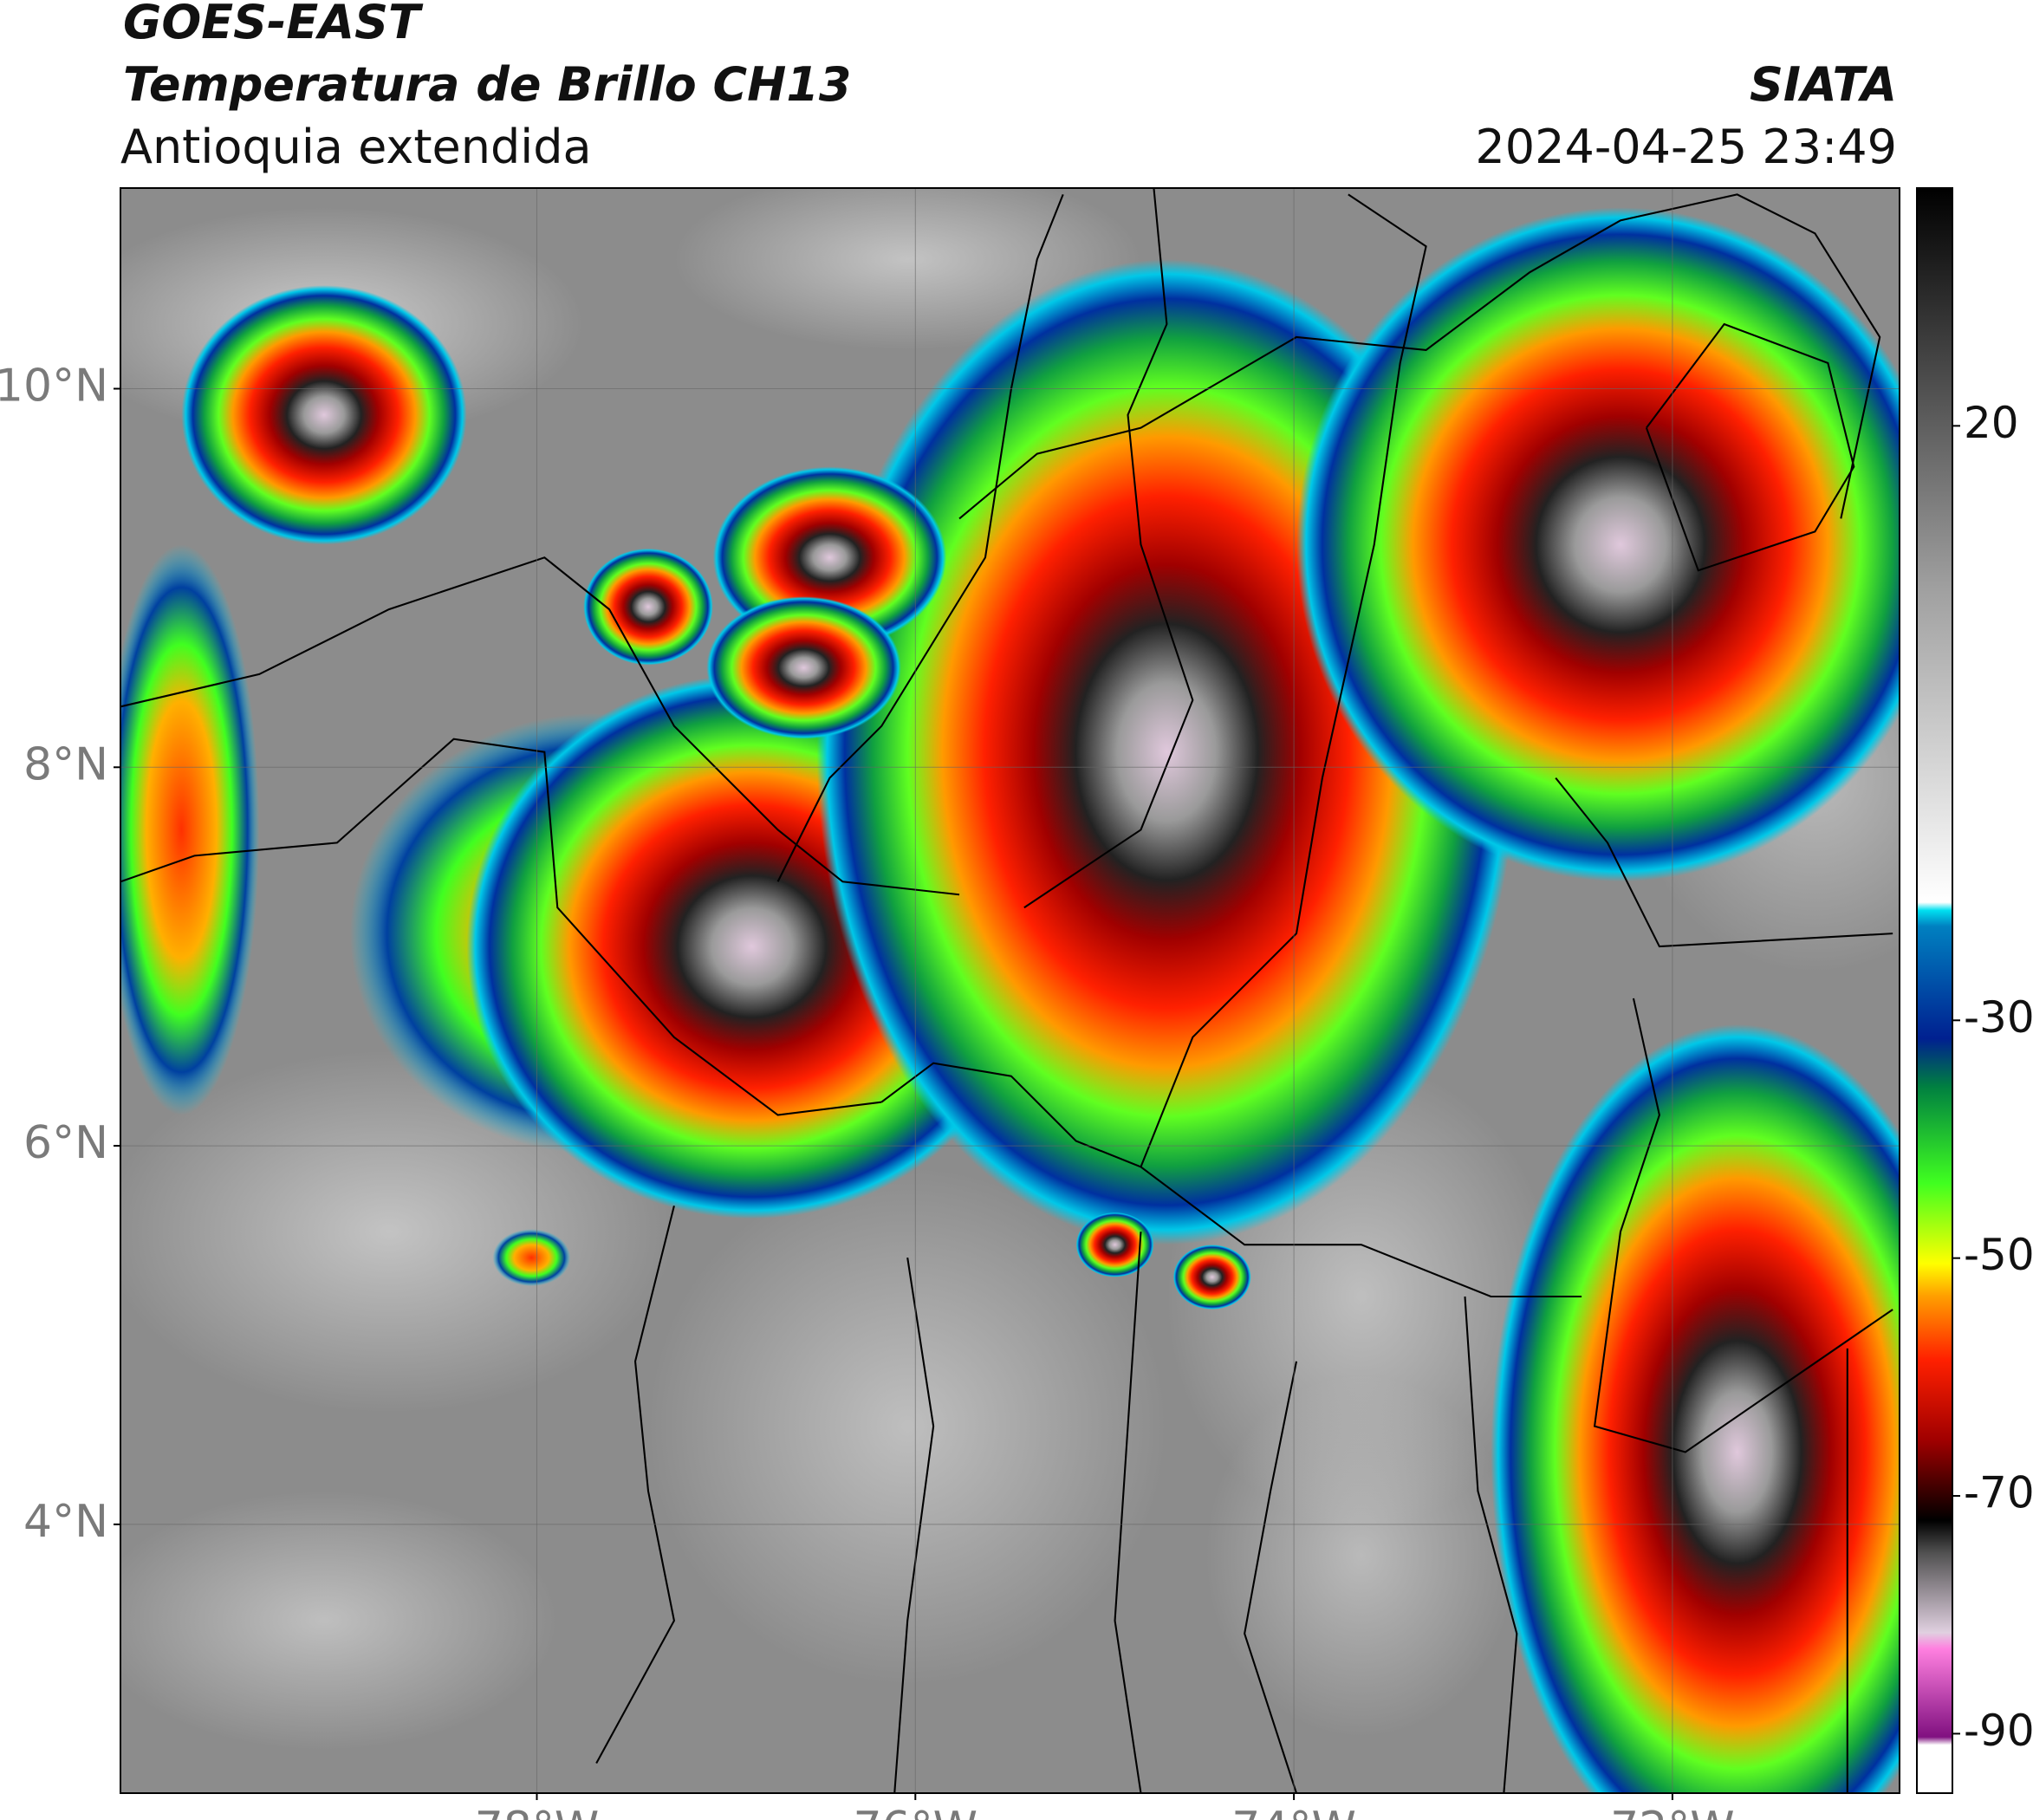 This screenshot has width=2033, height=1820. I want to click on source: SIATA, so click(1824, 84).